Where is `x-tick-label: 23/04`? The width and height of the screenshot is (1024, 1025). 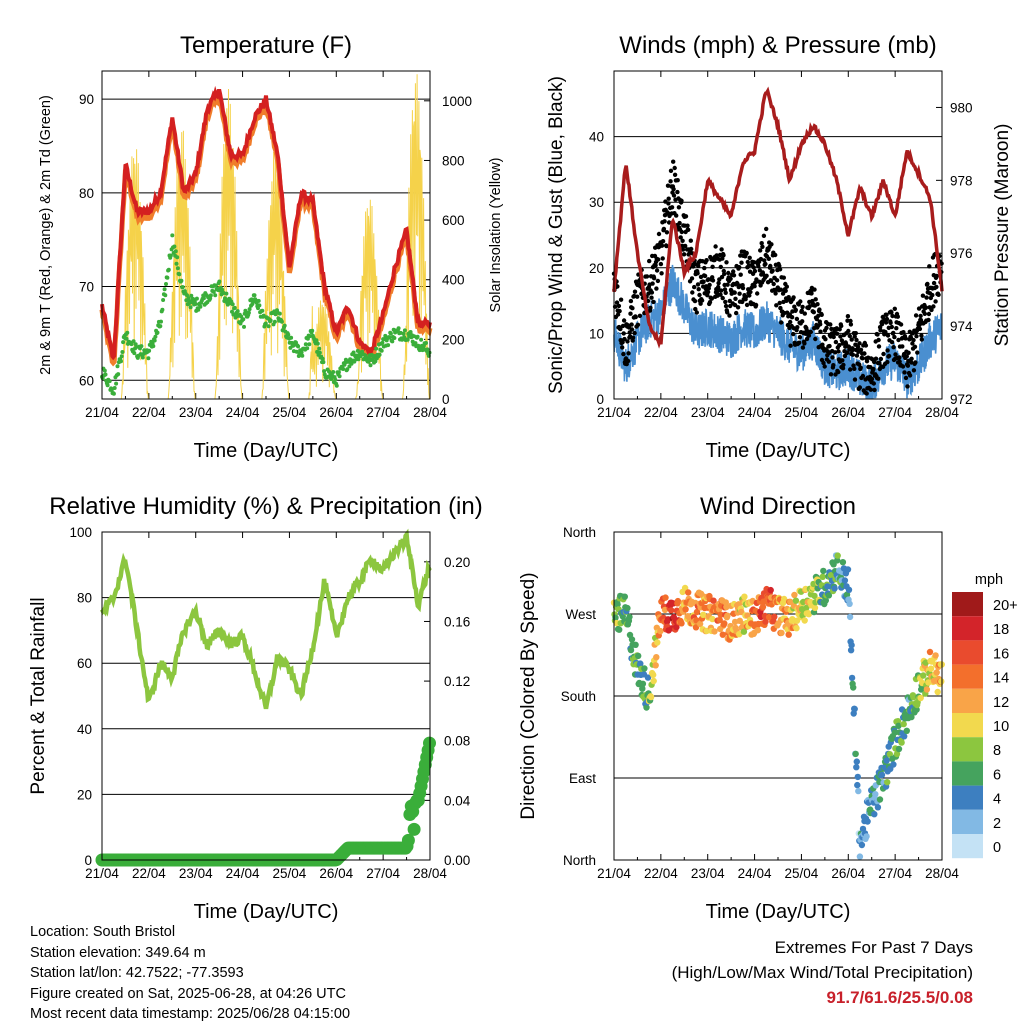 x-tick-label: 23/04 is located at coordinates (708, 412).